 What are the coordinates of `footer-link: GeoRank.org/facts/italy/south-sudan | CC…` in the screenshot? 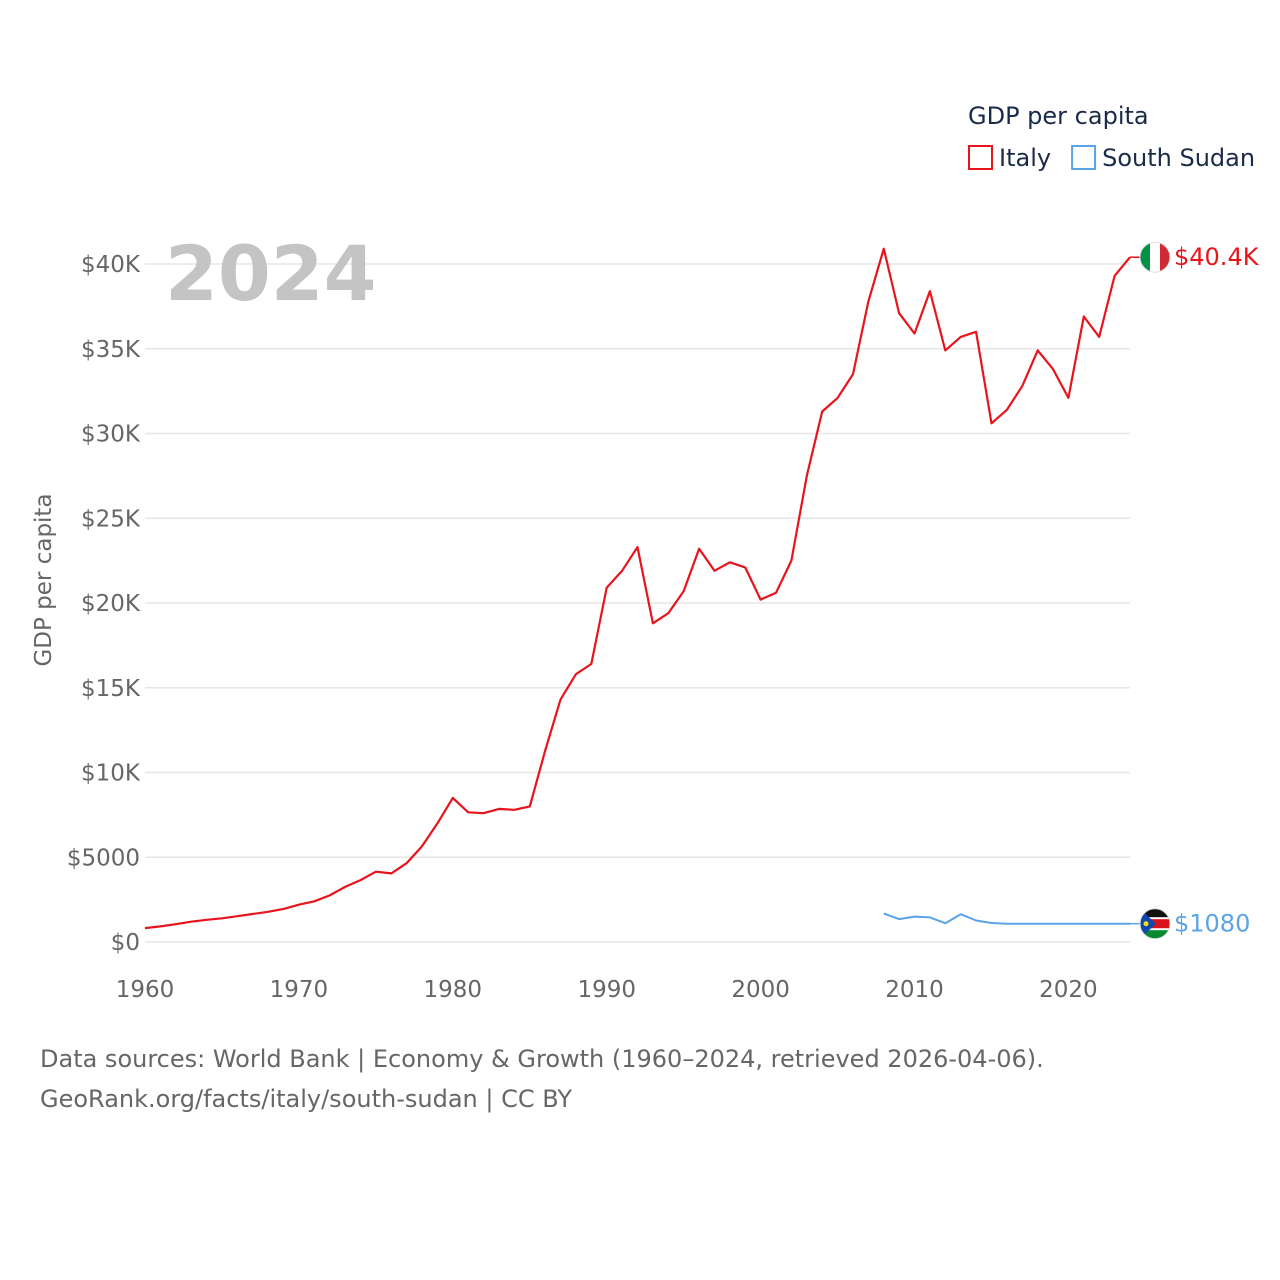 It's located at (306, 1099).